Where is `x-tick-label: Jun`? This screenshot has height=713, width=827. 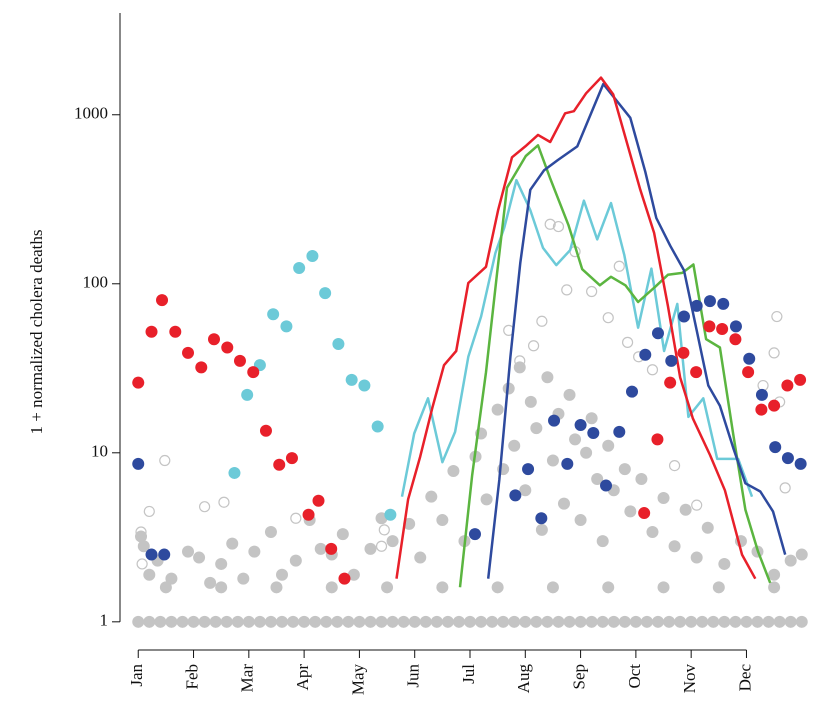 x-tick-label: Jun is located at coordinates (413, 676).